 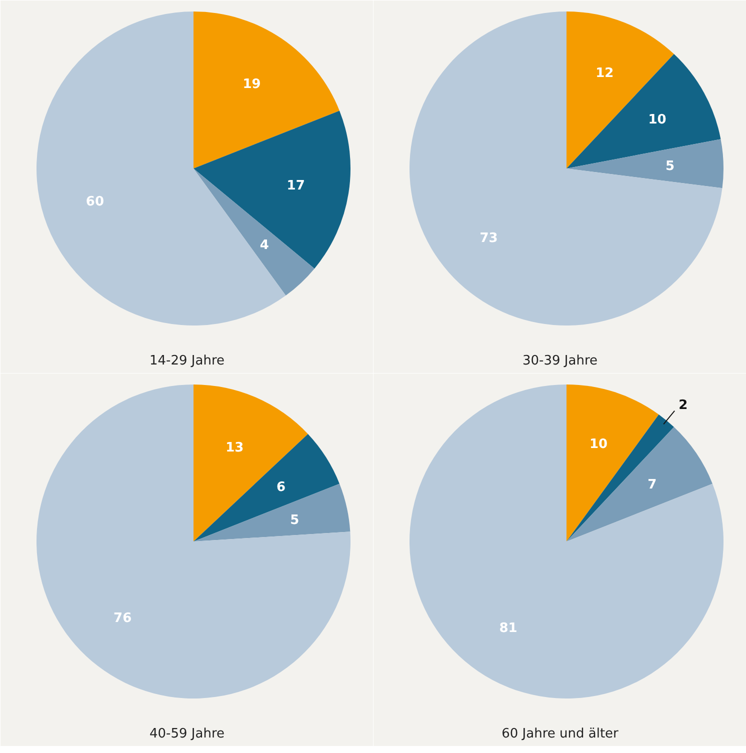 What do you see at coordinates (652, 484) in the screenshot?
I see `data-label: 7` at bounding box center [652, 484].